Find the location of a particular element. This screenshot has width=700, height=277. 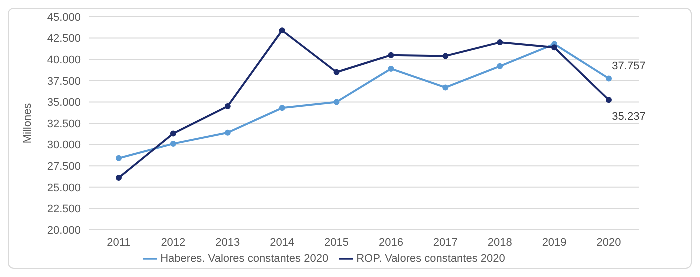

legend-label: Haberes. Valores constantes 2020 is located at coordinates (244, 258).